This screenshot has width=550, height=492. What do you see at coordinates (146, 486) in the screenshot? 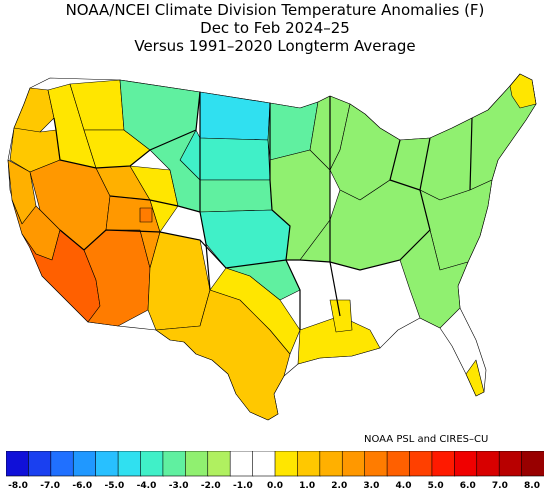
I see `color-scale-tick-label: -4.0` at bounding box center [146, 486].